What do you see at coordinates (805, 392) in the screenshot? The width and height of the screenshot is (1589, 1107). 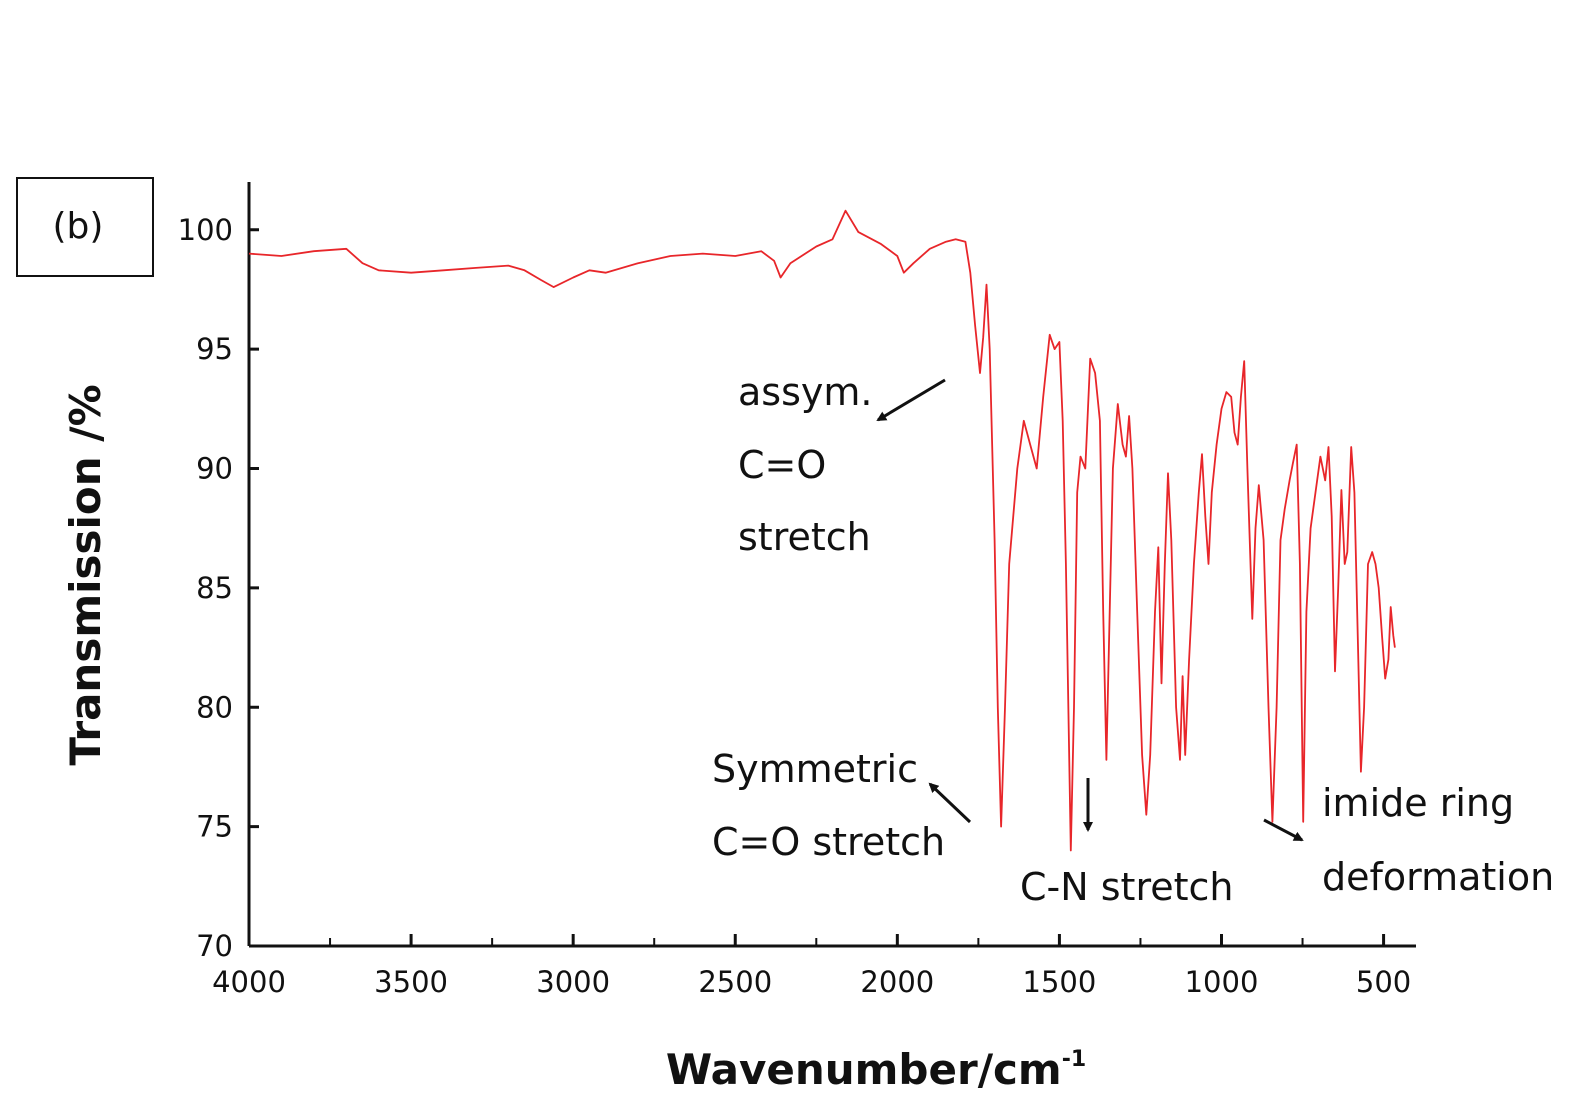 I see `annotation-assym-line-1: assym.` at bounding box center [805, 392].